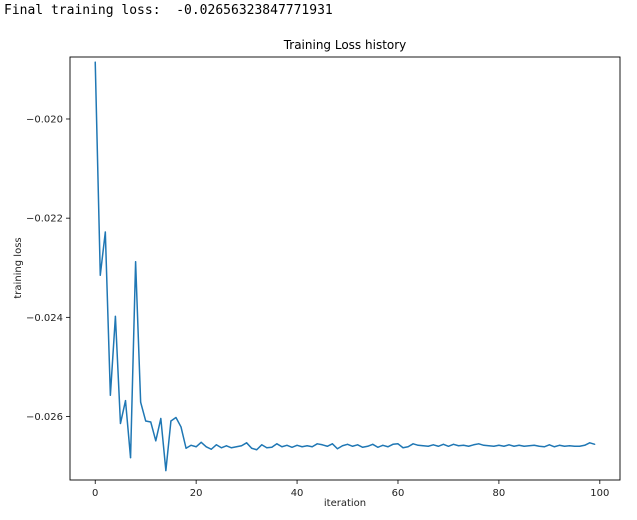 This screenshot has height=520, width=637. What do you see at coordinates (350, 489) in the screenshot?
I see `x-axis: 0 20 40 60 80 100` at bounding box center [350, 489].